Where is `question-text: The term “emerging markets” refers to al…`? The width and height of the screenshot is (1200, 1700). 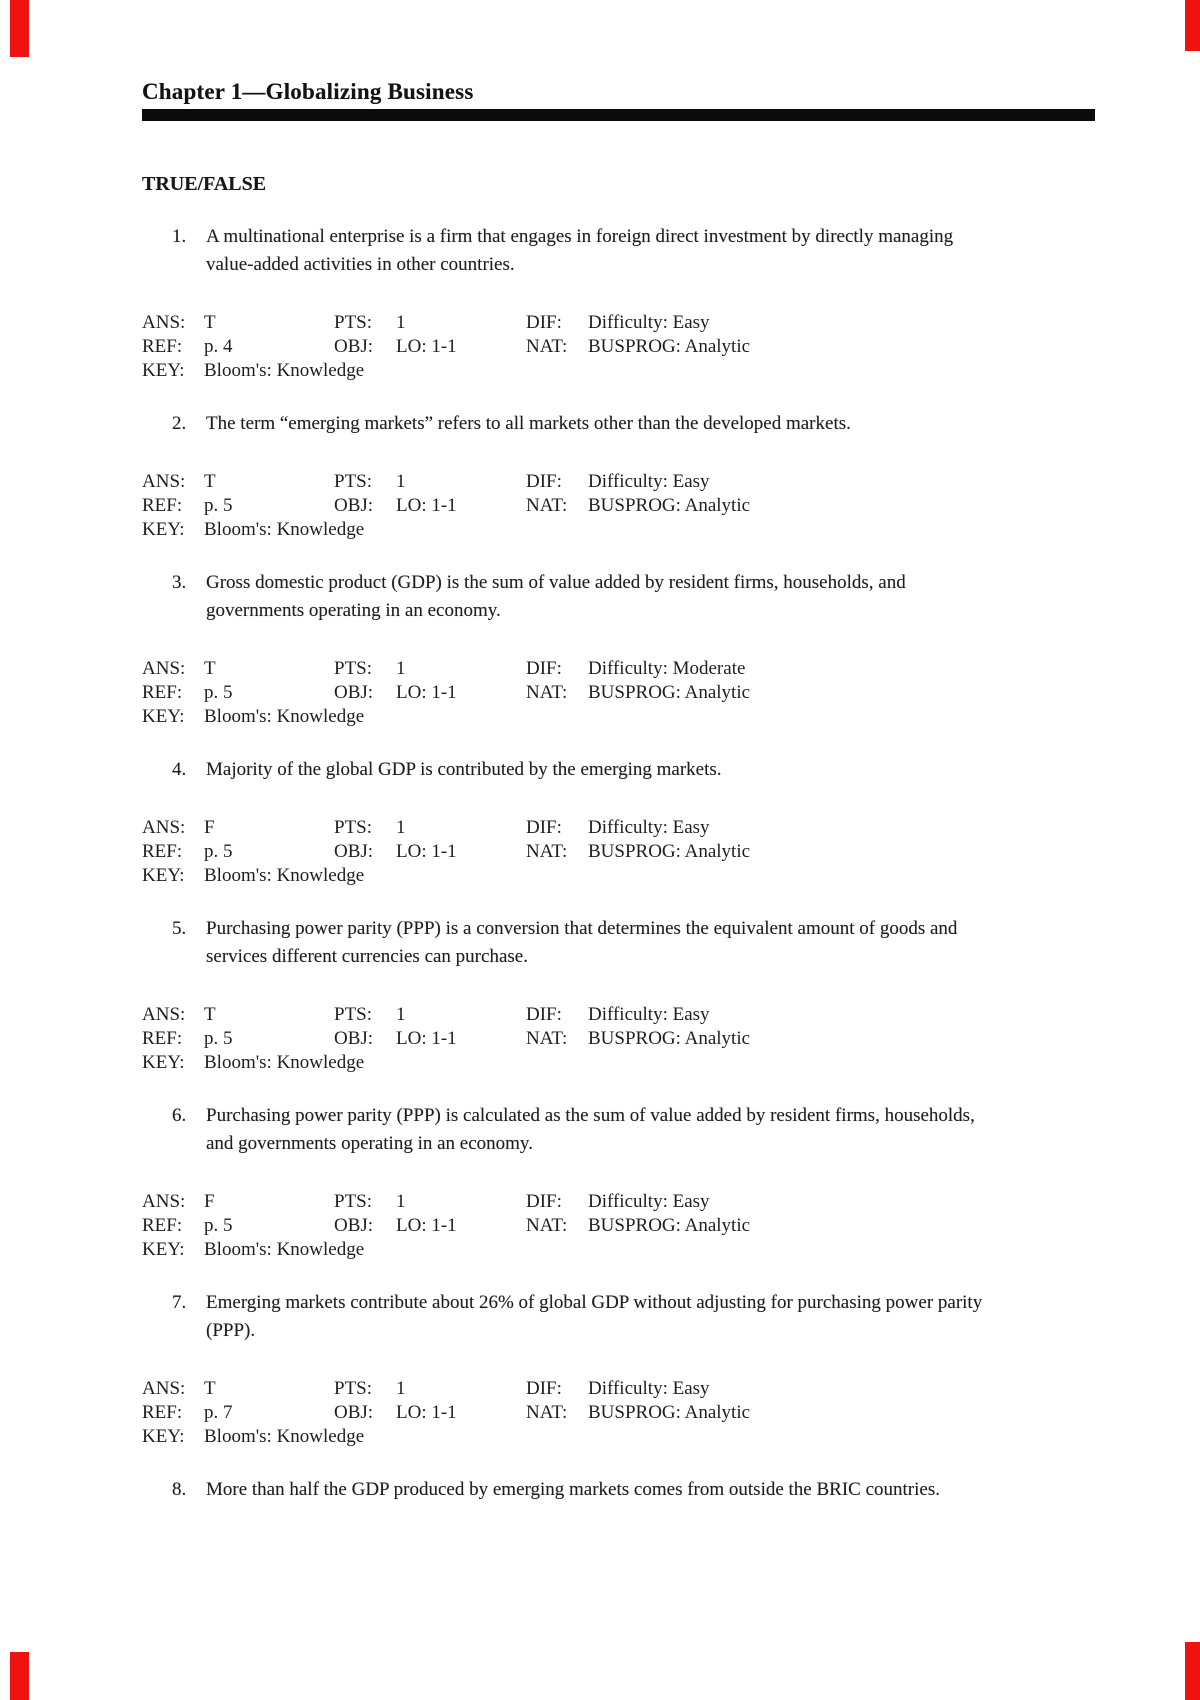 question-text: The term “emerging markets” refers to al… is located at coordinates (528, 423).